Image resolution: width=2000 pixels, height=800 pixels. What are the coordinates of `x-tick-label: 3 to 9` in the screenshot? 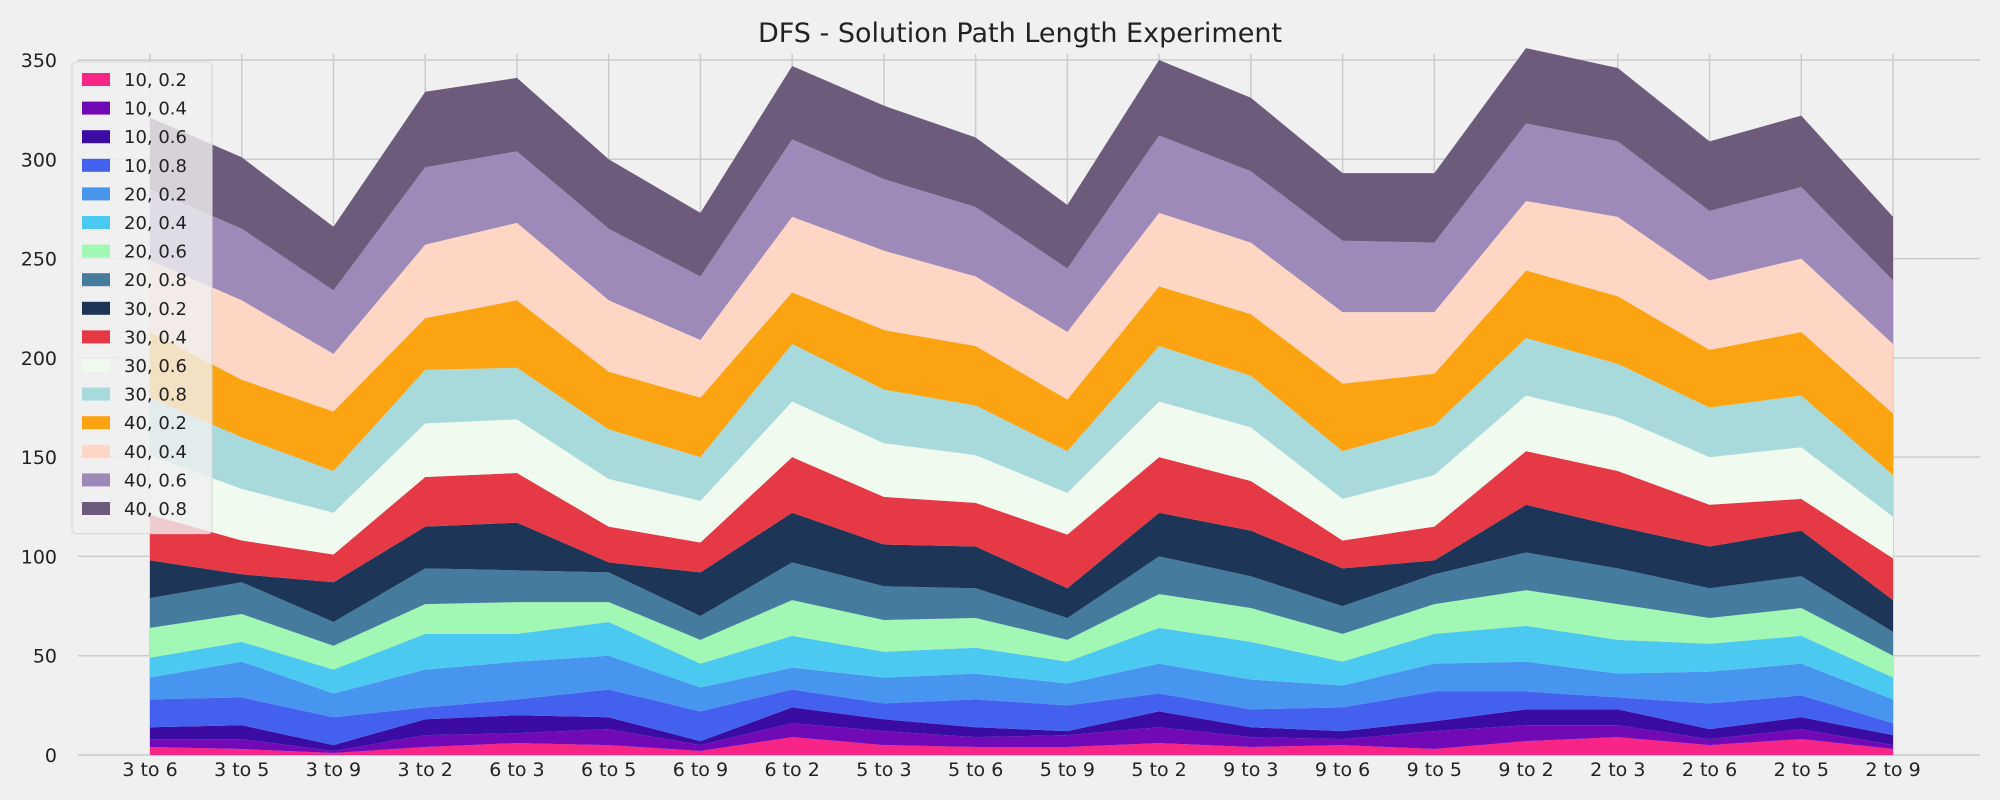 It's located at (333, 770).